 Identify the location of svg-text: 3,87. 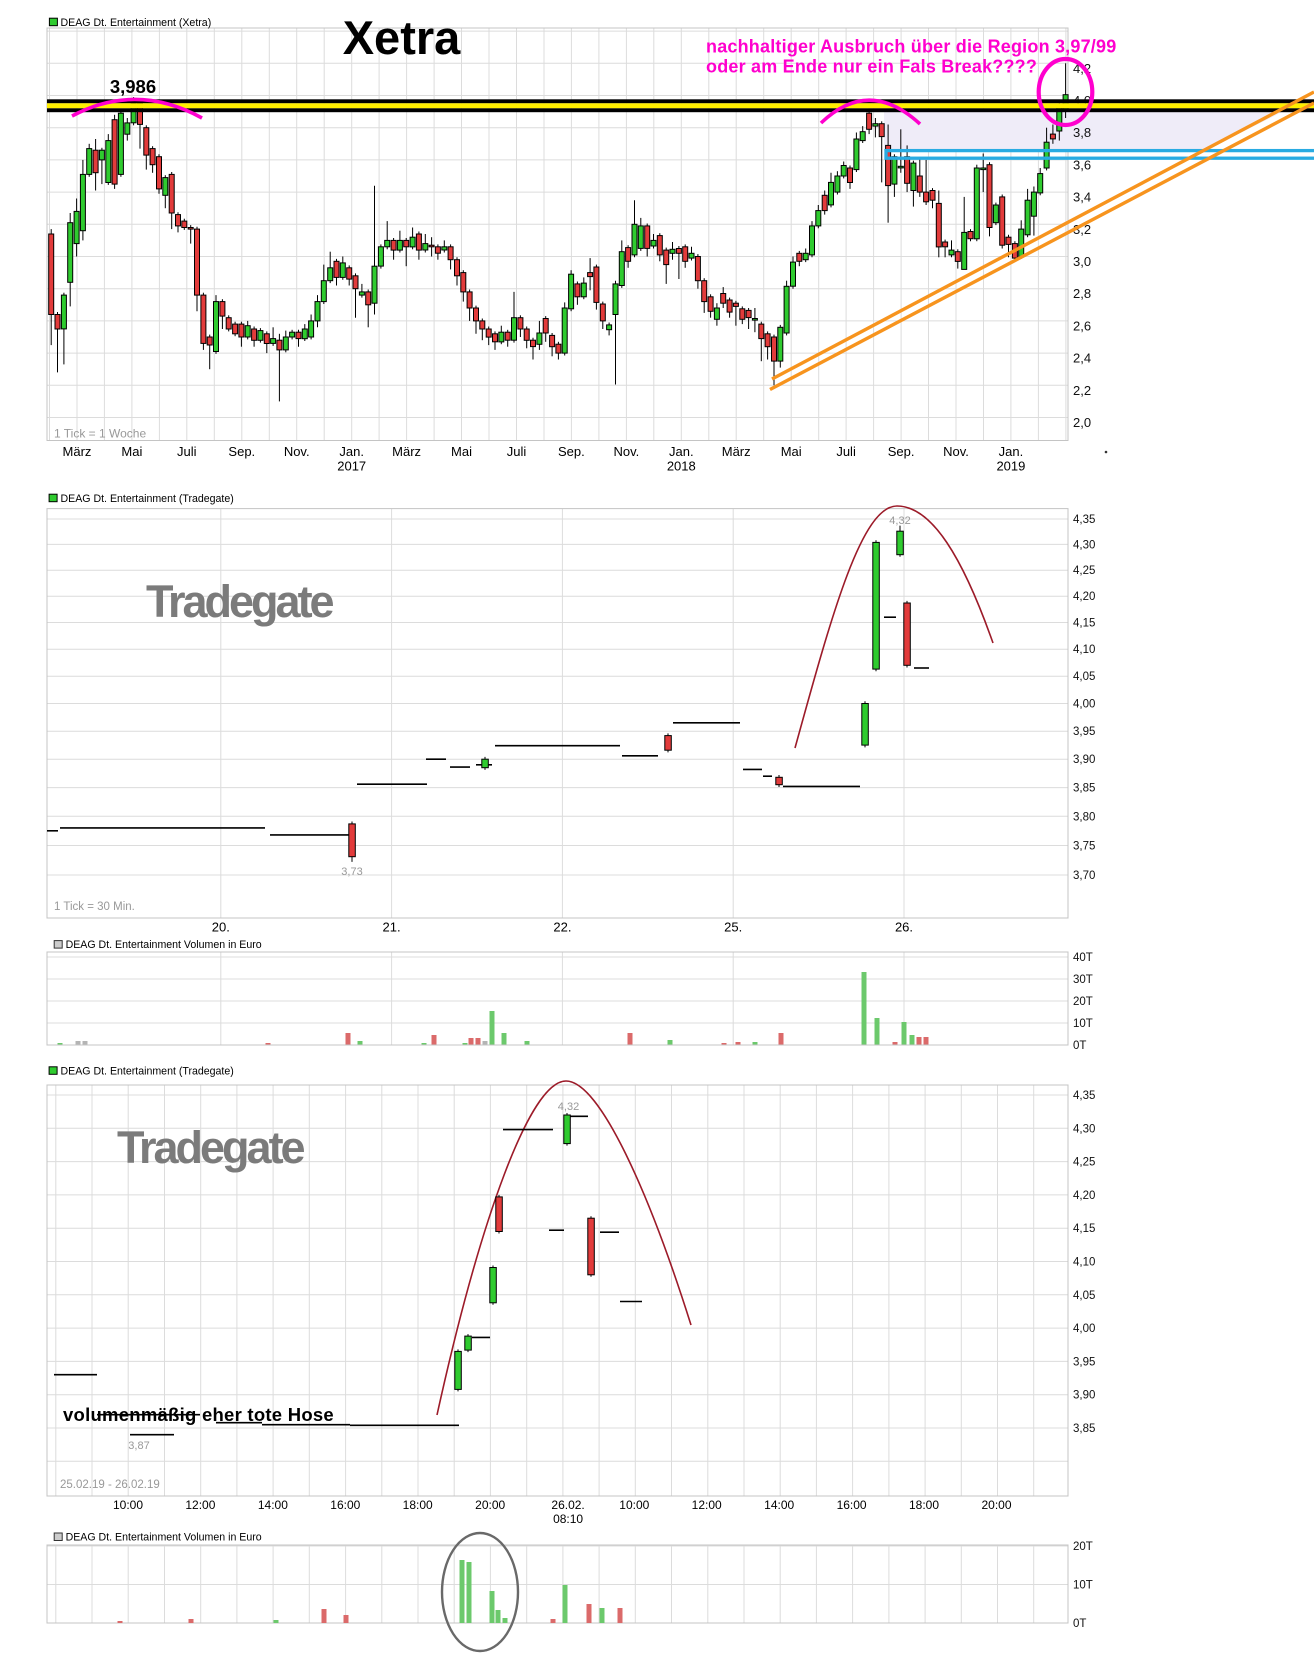
(138, 1446).